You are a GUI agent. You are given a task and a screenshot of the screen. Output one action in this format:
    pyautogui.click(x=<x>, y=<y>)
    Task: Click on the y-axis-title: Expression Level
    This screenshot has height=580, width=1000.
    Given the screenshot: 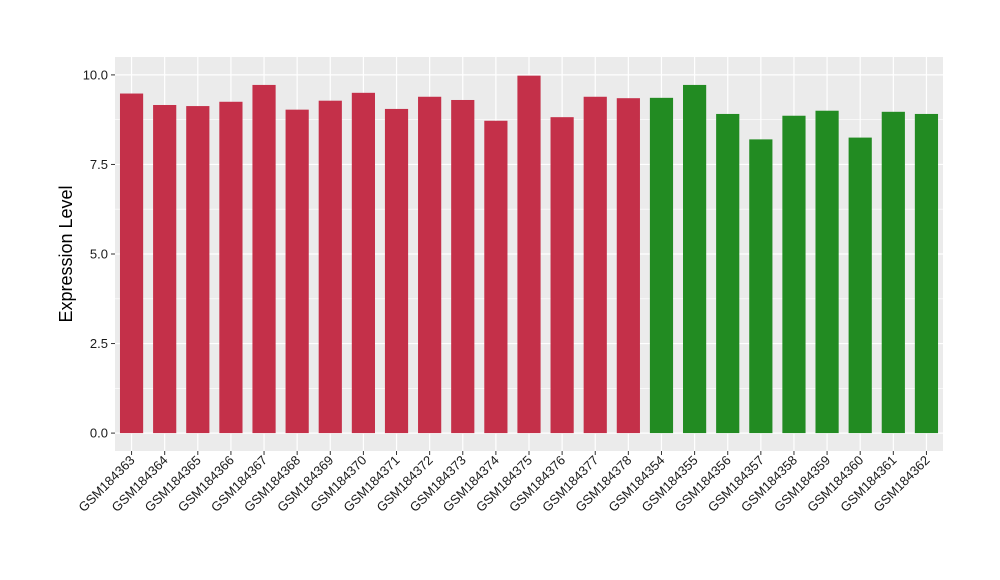 What is the action you would take?
    pyautogui.click(x=66, y=253)
    